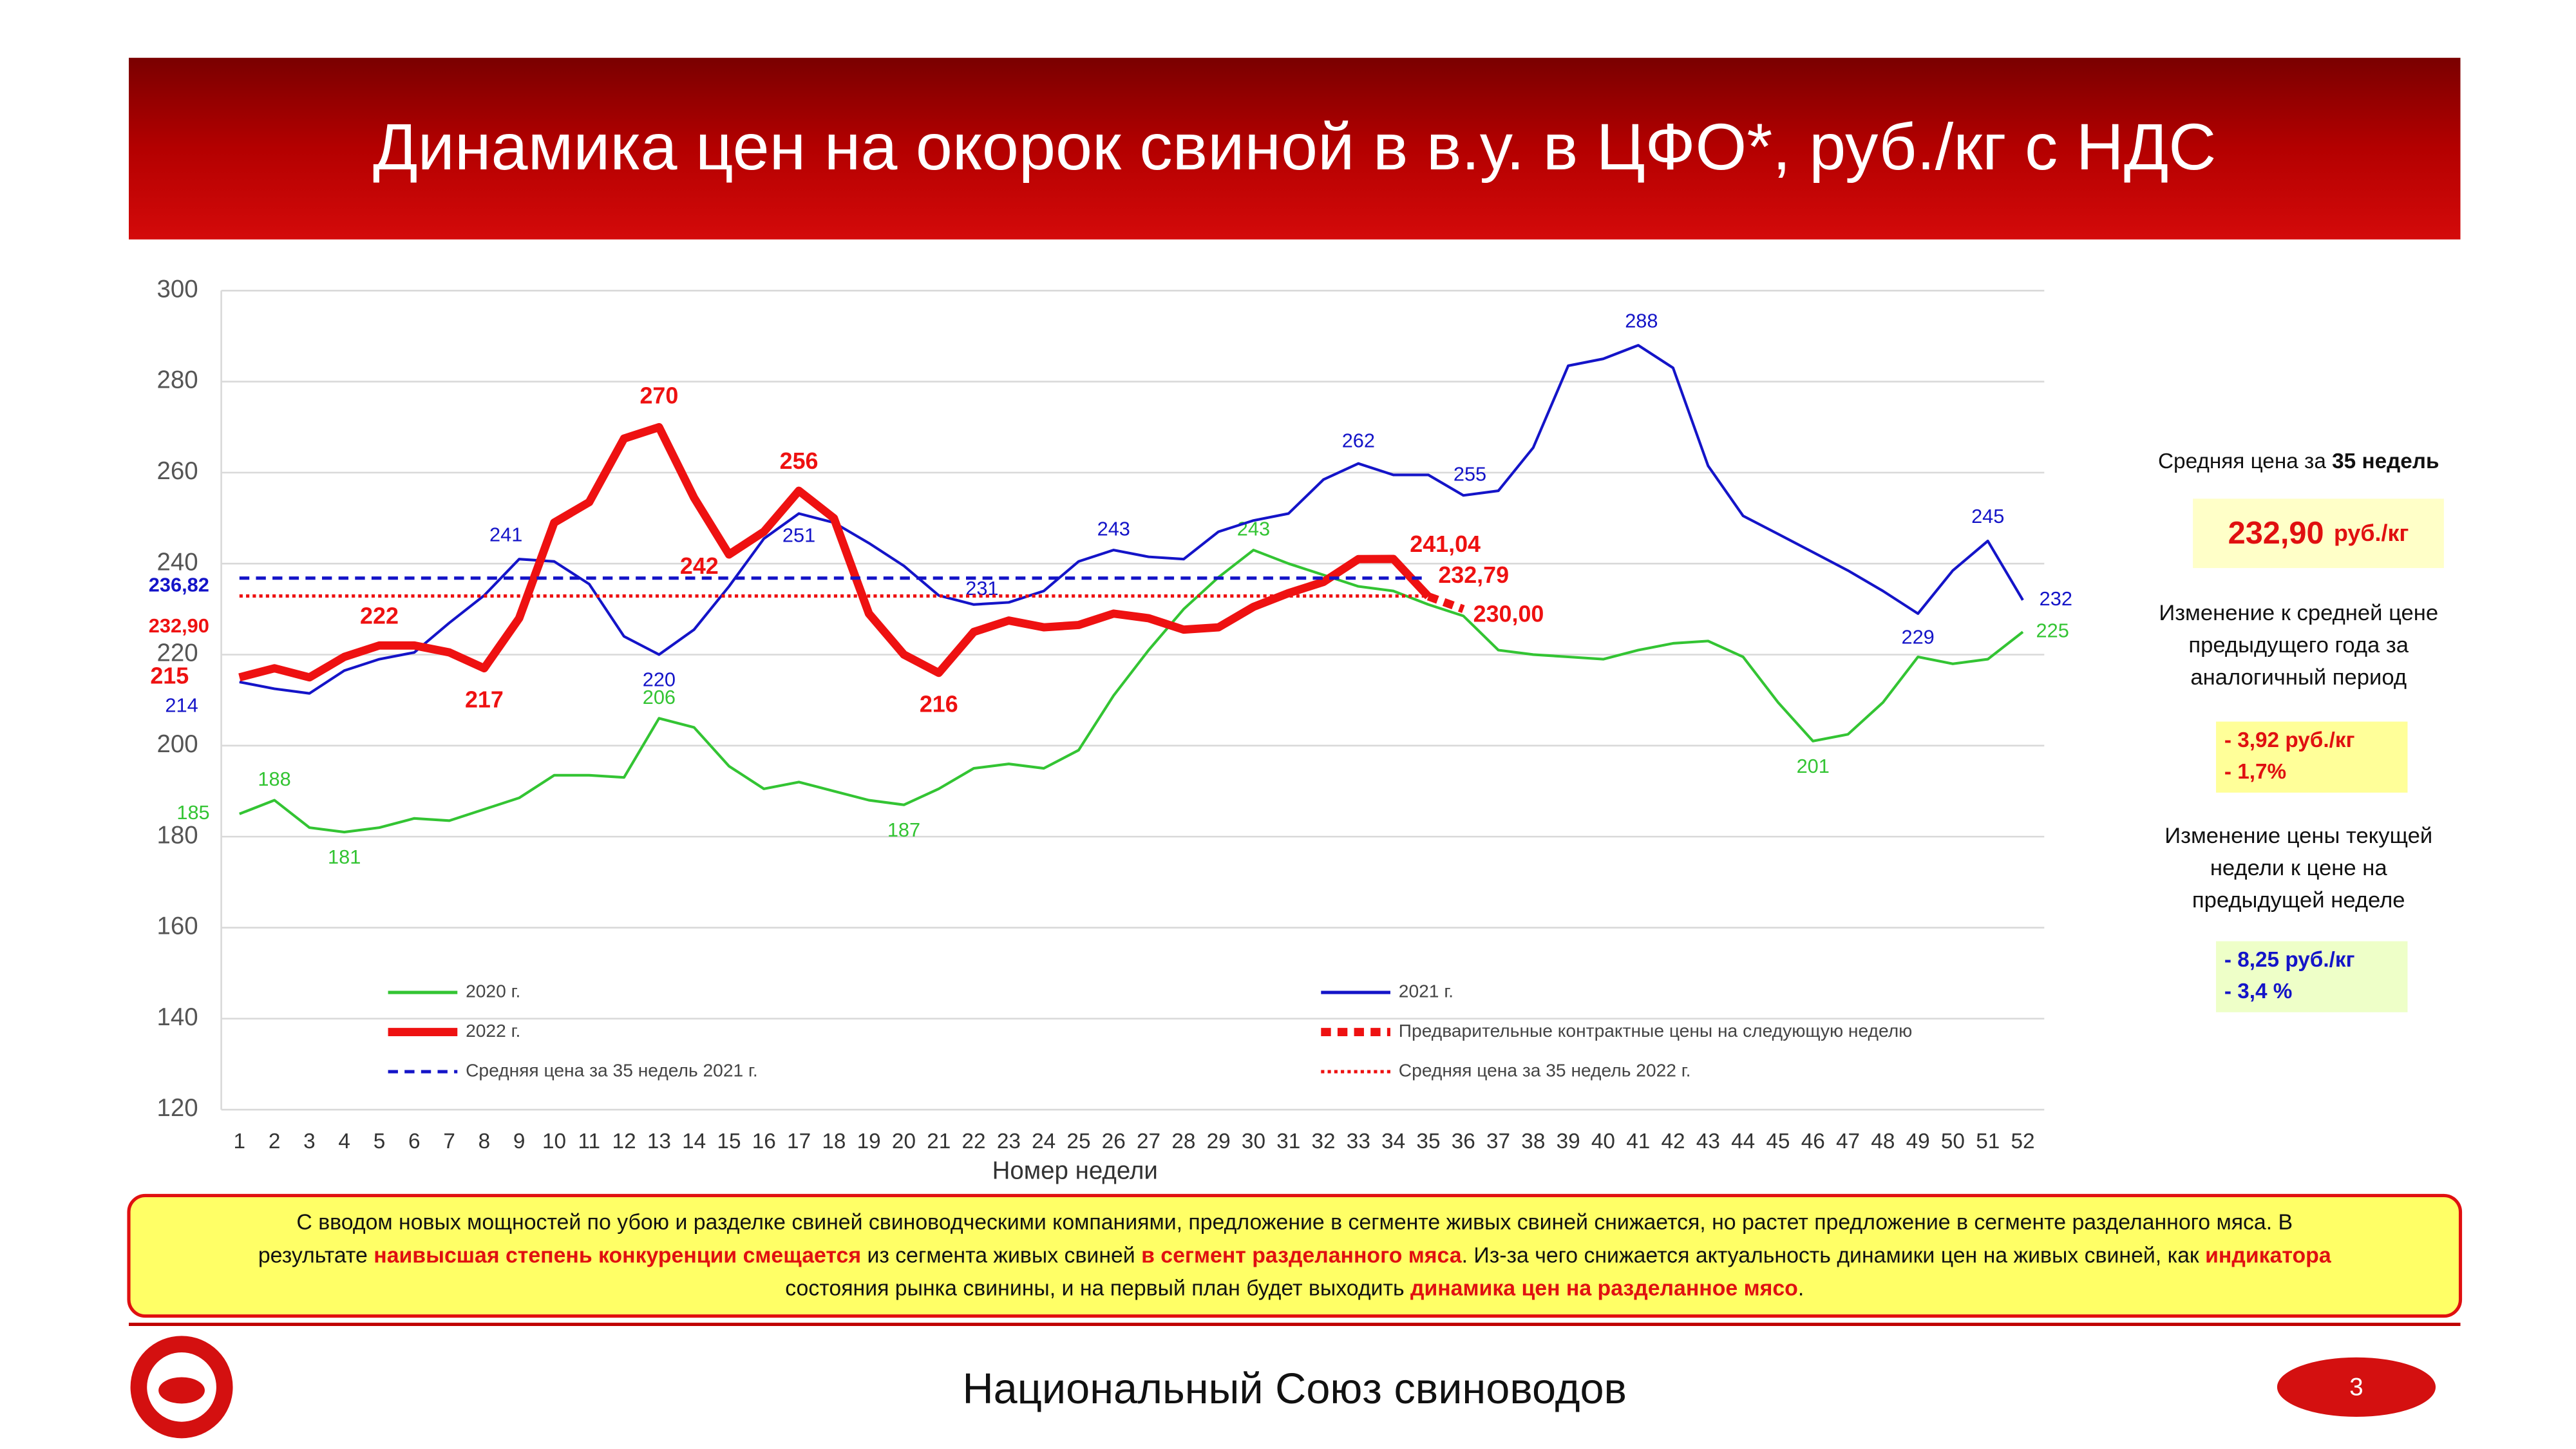  Describe the element at coordinates (169, 676) in the screenshot. I see `data-label: 215` at that location.